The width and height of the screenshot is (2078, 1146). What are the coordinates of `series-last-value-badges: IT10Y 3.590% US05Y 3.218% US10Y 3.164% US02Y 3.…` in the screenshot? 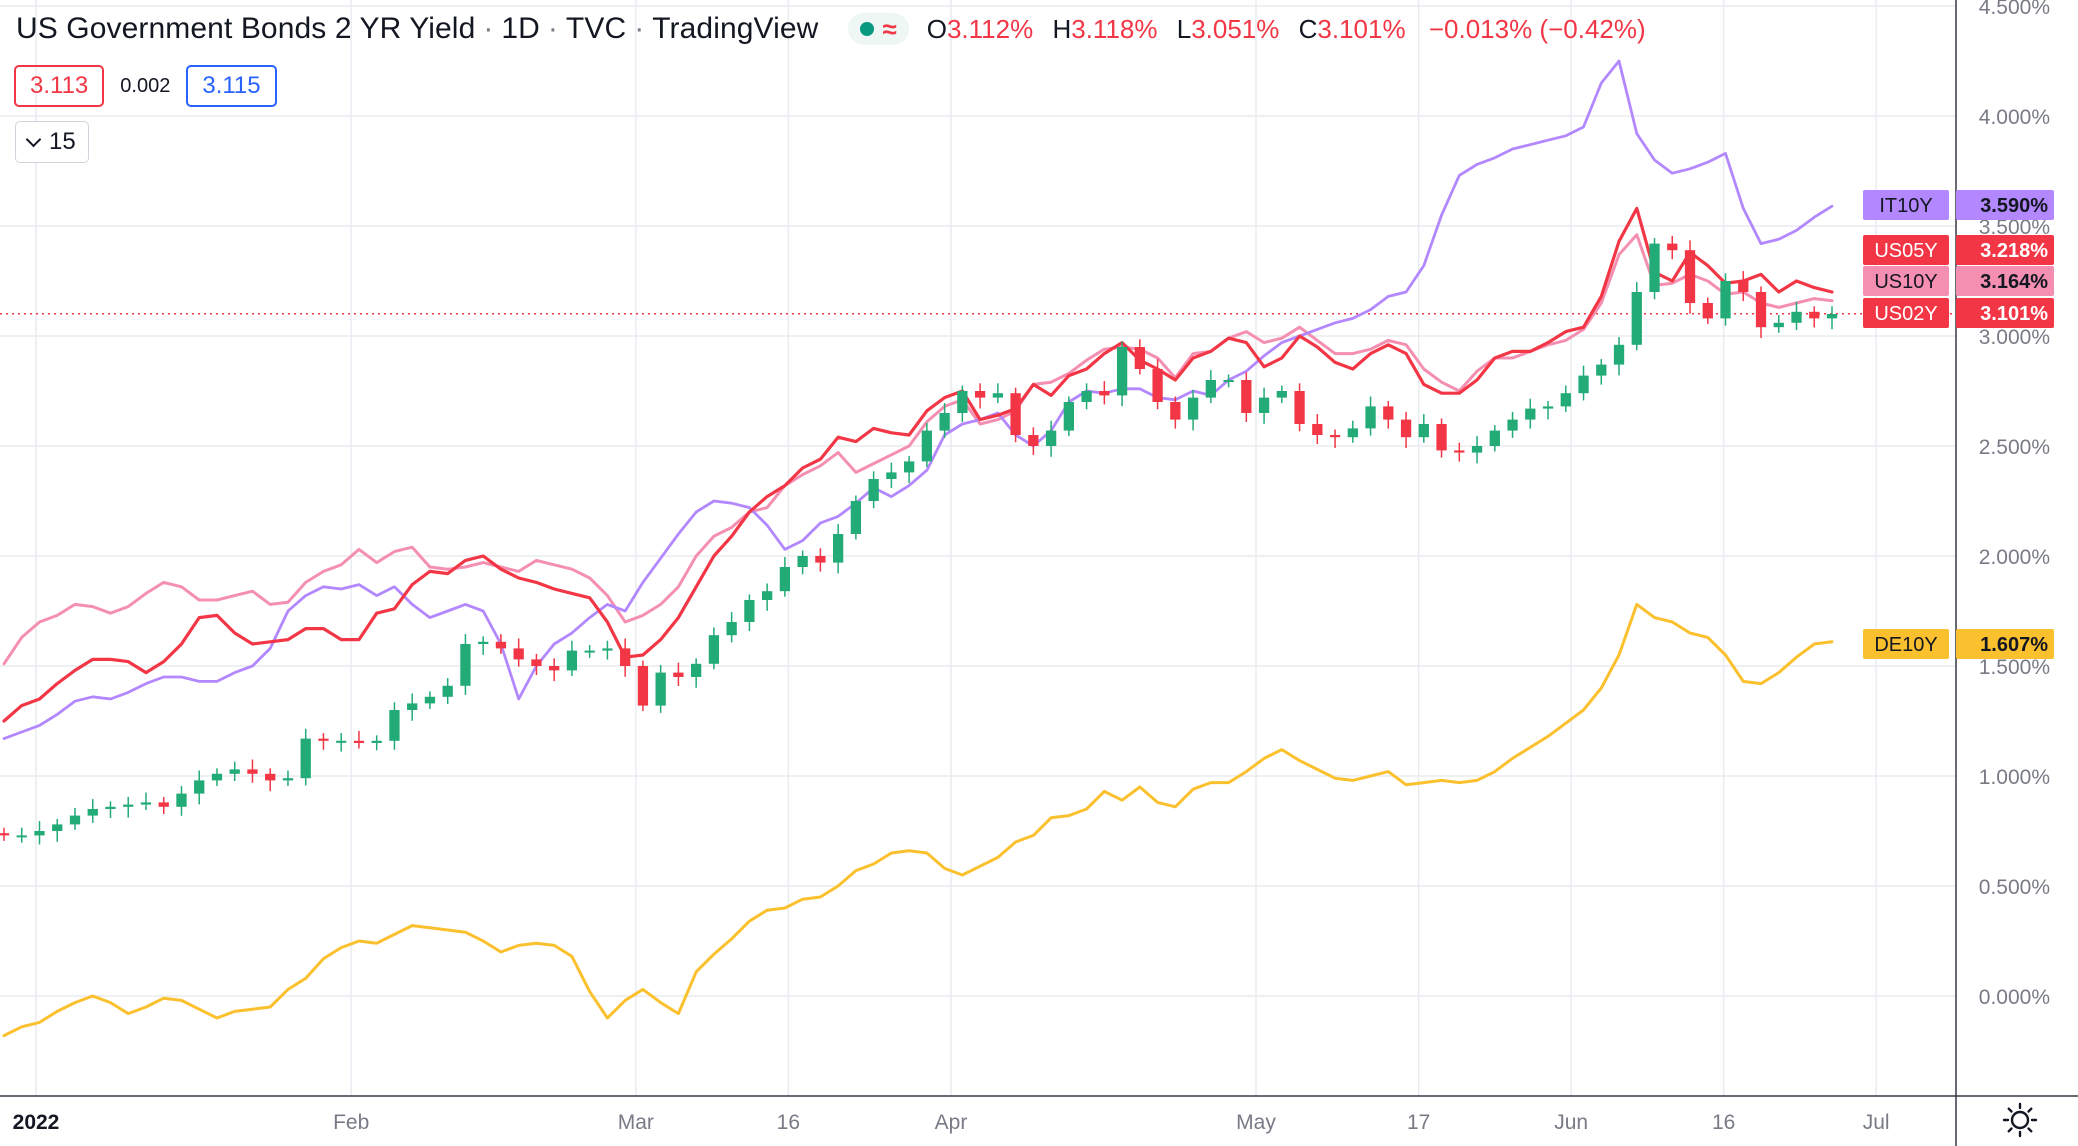 It's located at (1958, 424).